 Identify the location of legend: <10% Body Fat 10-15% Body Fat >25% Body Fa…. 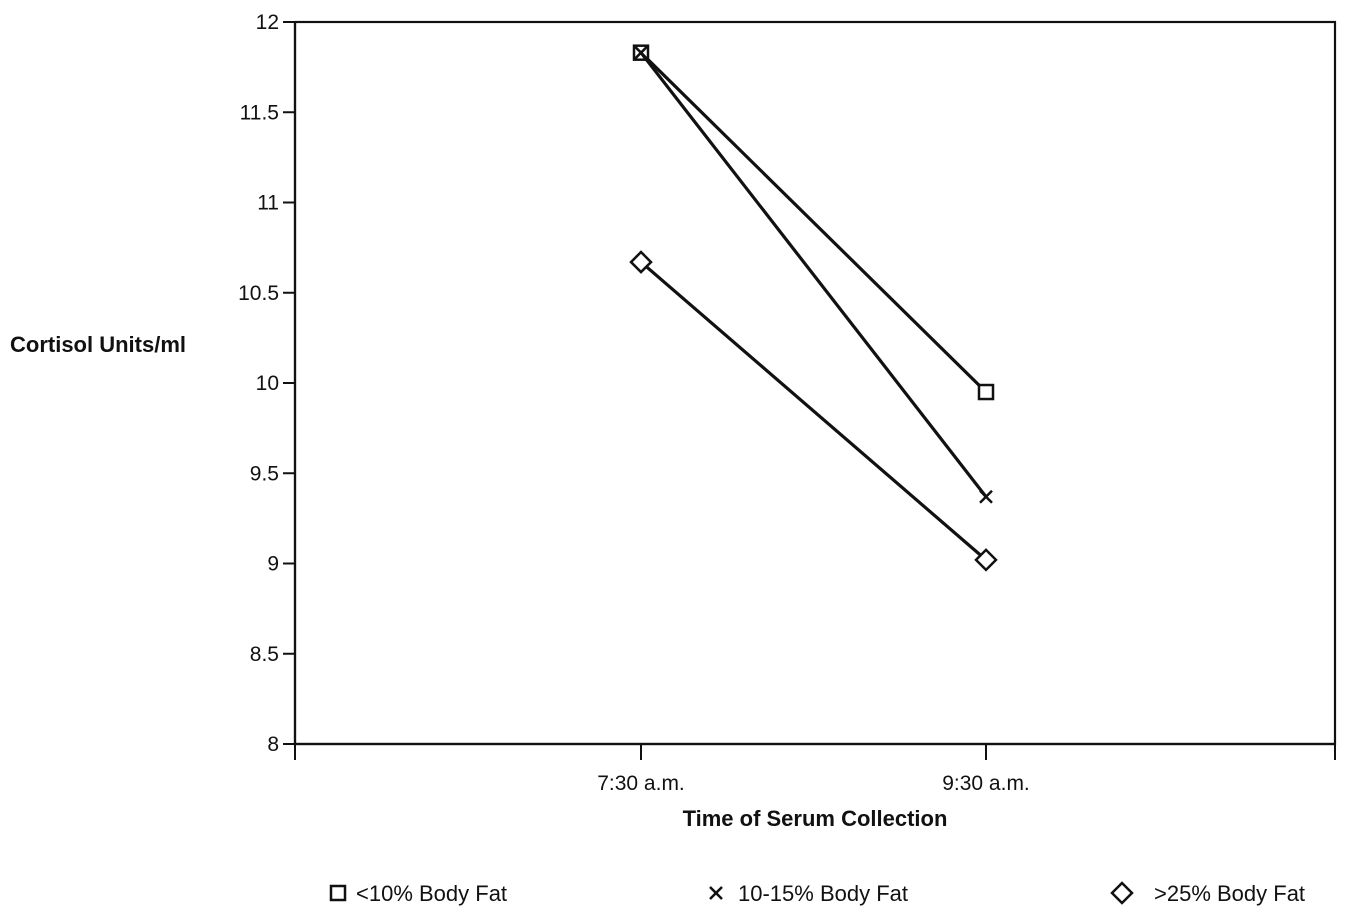
(817, 893).